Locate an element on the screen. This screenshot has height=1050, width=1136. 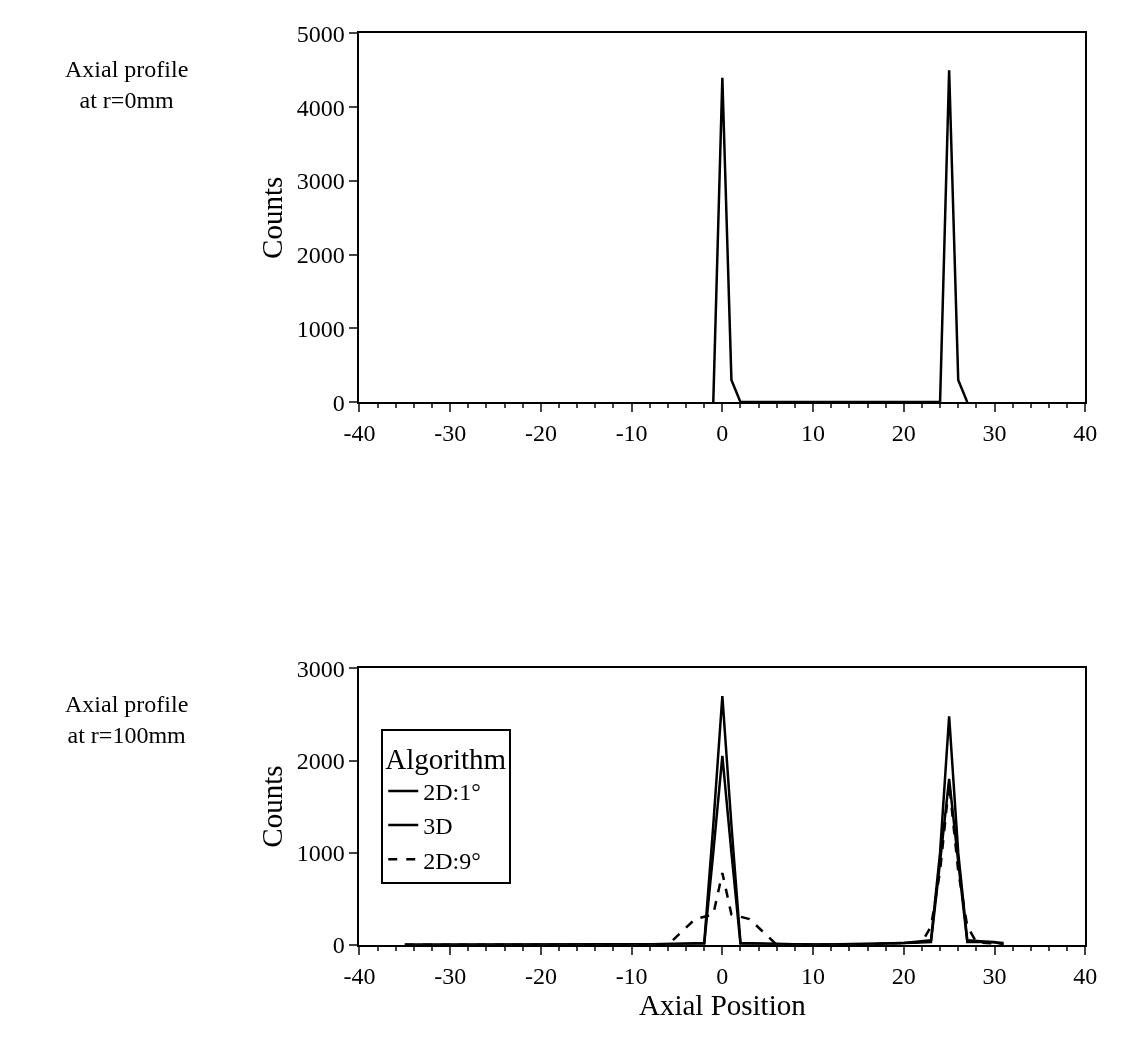
text: Axial profile at r=0mm is located at coordinates (127, 85).